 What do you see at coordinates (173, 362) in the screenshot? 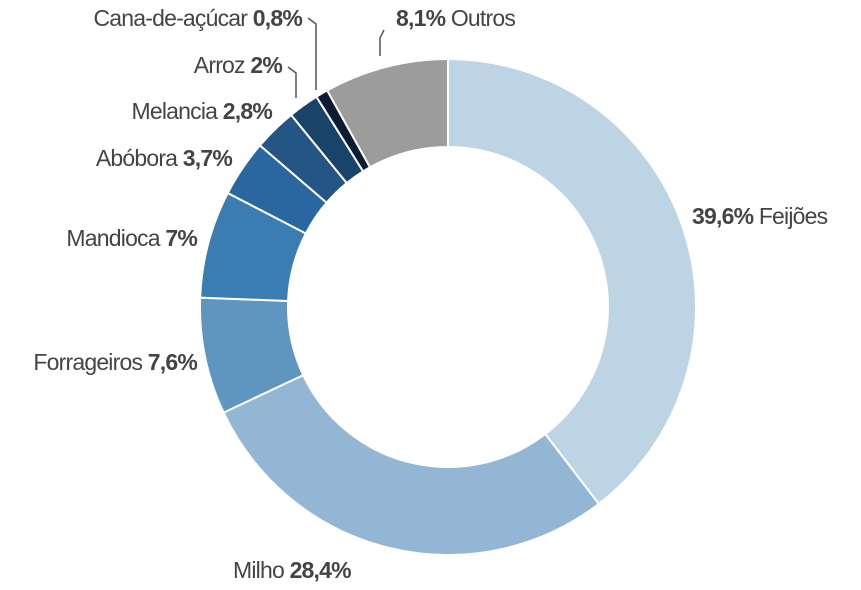
I see `value-label: 7,6%` at bounding box center [173, 362].